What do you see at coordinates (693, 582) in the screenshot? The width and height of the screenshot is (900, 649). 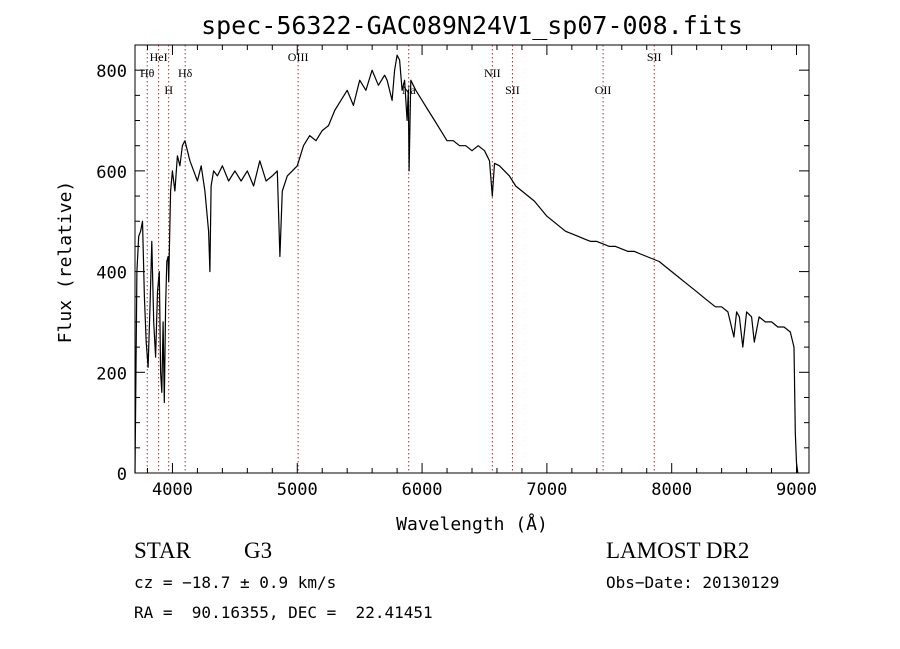 I see `observation-date: Obs−Date: 20130129` at bounding box center [693, 582].